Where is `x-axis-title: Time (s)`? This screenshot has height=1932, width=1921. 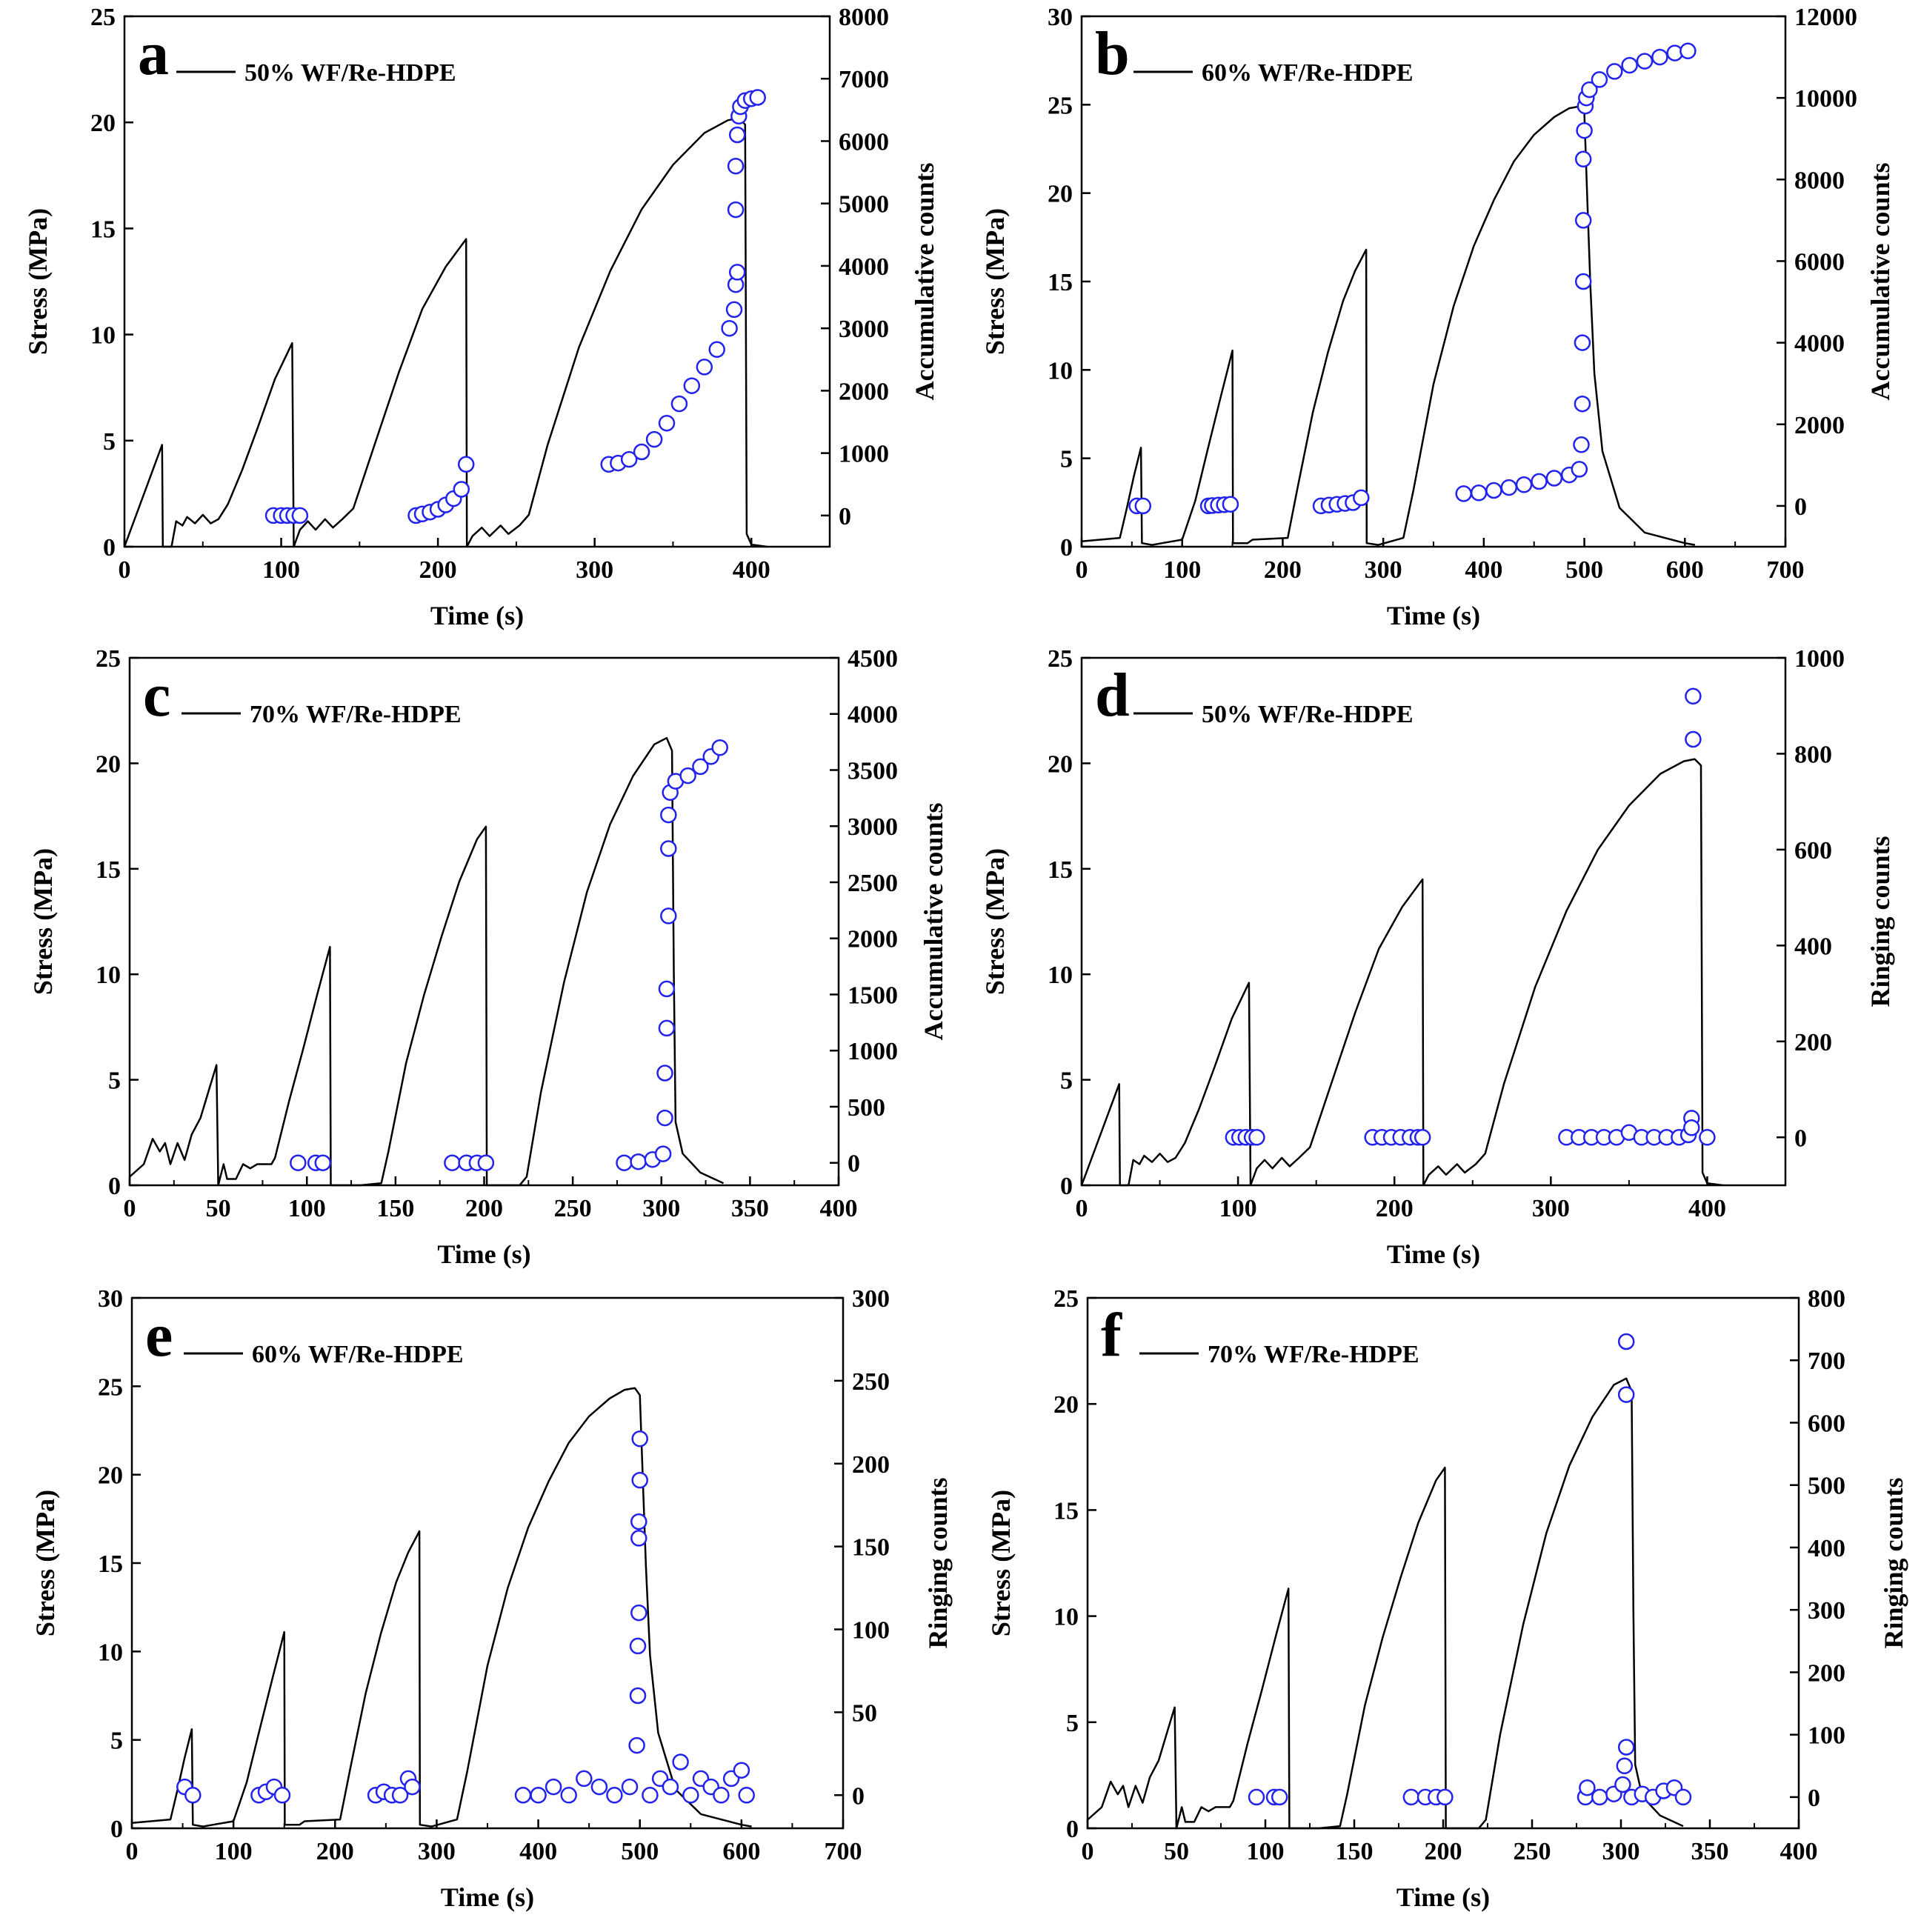 x-axis-title: Time (s) is located at coordinates (477, 615).